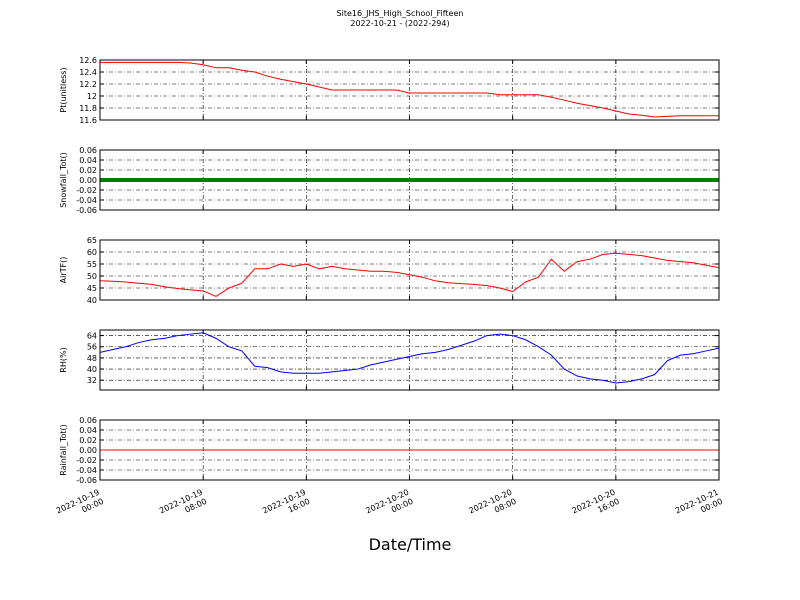 The height and width of the screenshot is (600, 800). Describe the element at coordinates (88, 72) in the screenshot. I see `y-tick-label: 12.4` at that location.